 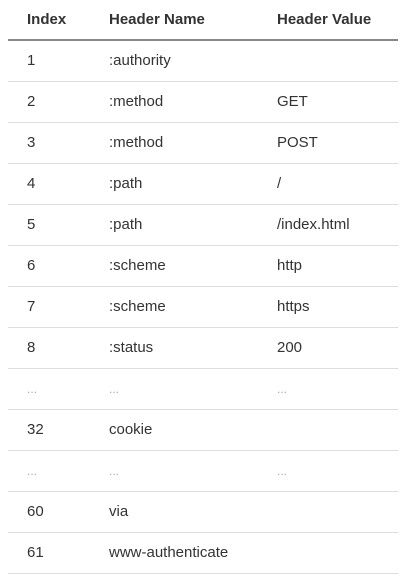 What do you see at coordinates (49, 20) in the screenshot?
I see `column-header-index: Index` at bounding box center [49, 20].